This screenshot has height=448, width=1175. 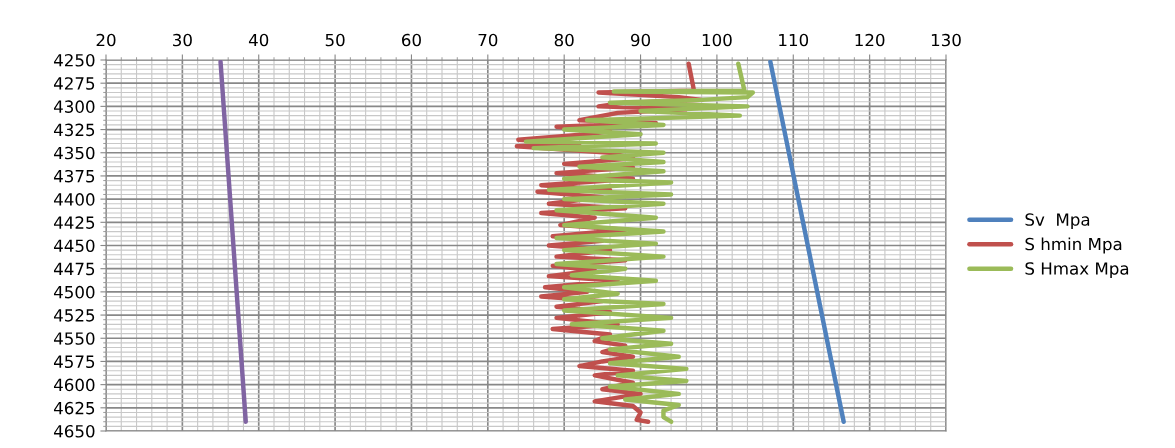 What do you see at coordinates (794, 40) in the screenshot?
I see `x-tick-label: 110` at bounding box center [794, 40].